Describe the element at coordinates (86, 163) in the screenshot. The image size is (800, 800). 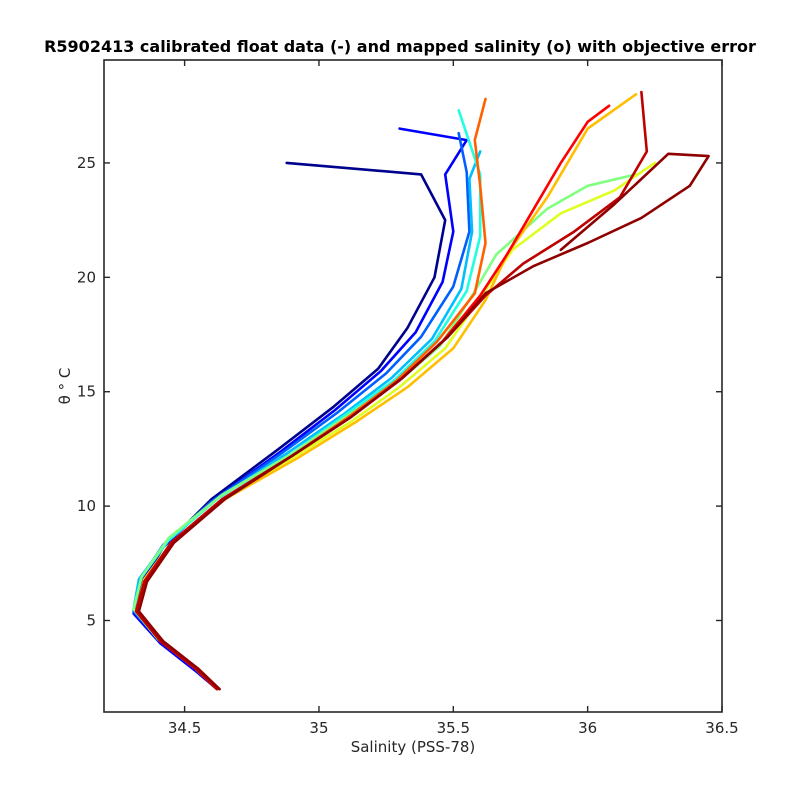
I see `y-tick-label: 25` at that location.